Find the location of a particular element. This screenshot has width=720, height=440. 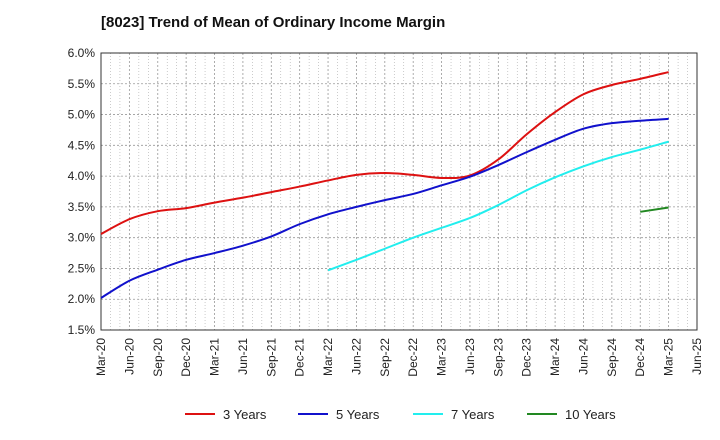

y-tick-label: 4.5% is located at coordinates (82, 145).